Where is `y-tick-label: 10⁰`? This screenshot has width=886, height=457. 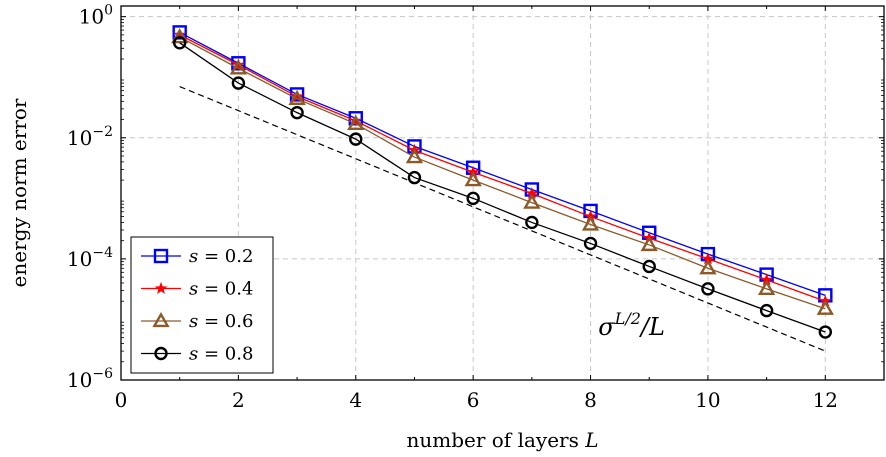
y-tick-label: 10⁰ is located at coordinates (96, 16).